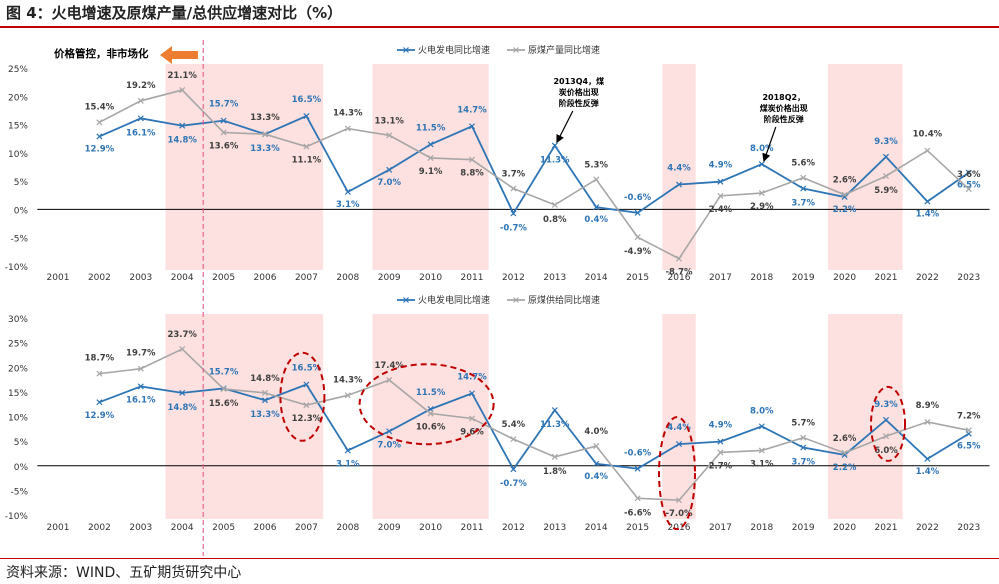  I want to click on data-label-2019: 3.7%, so click(803, 203).